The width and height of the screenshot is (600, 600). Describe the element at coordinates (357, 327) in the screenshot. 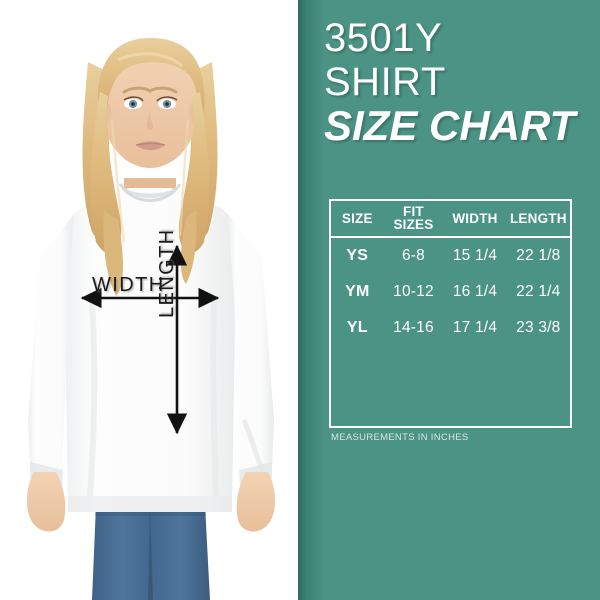

I see `cell-size: YL` at that location.